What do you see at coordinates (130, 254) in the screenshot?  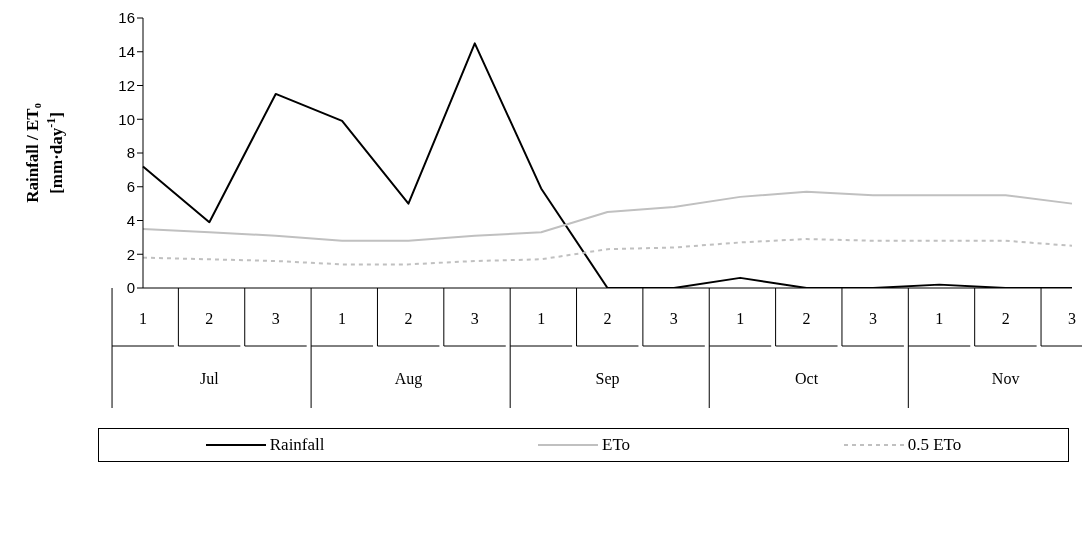 I see `y-tick-label: 2` at bounding box center [130, 254].